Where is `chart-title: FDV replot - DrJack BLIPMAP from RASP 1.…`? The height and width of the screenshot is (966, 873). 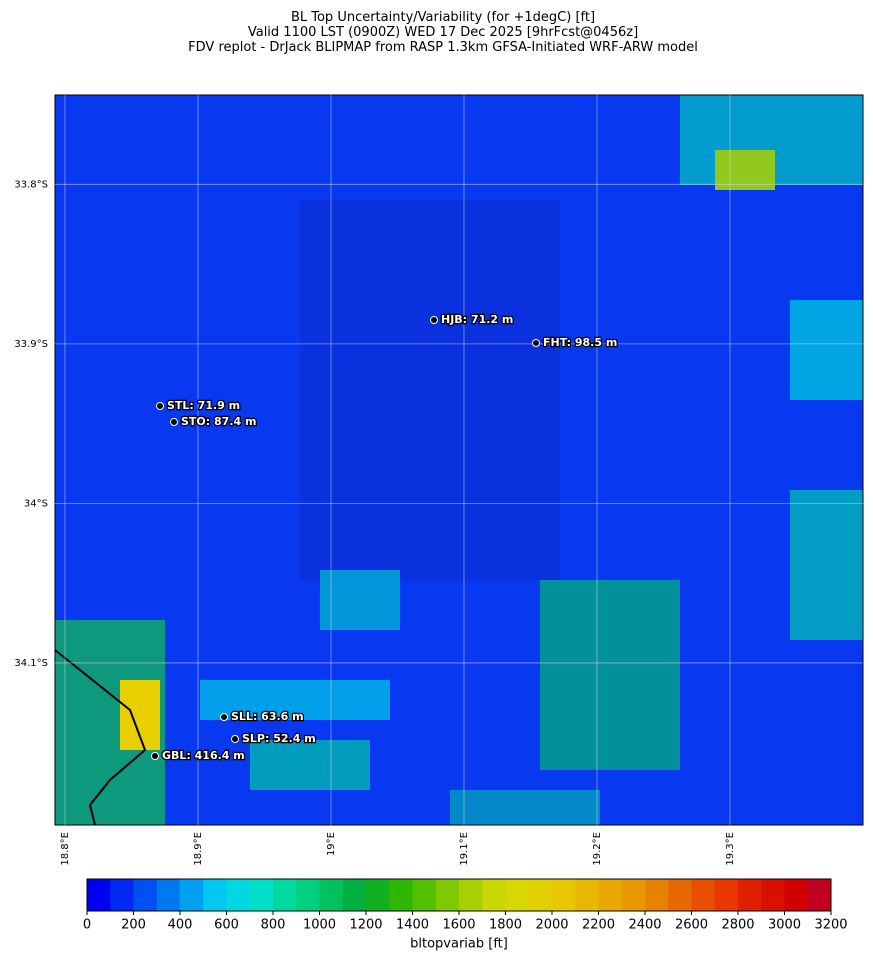
chart-title: FDV replot - DrJack BLIPMAP from RASP 1.… is located at coordinates (443, 47).